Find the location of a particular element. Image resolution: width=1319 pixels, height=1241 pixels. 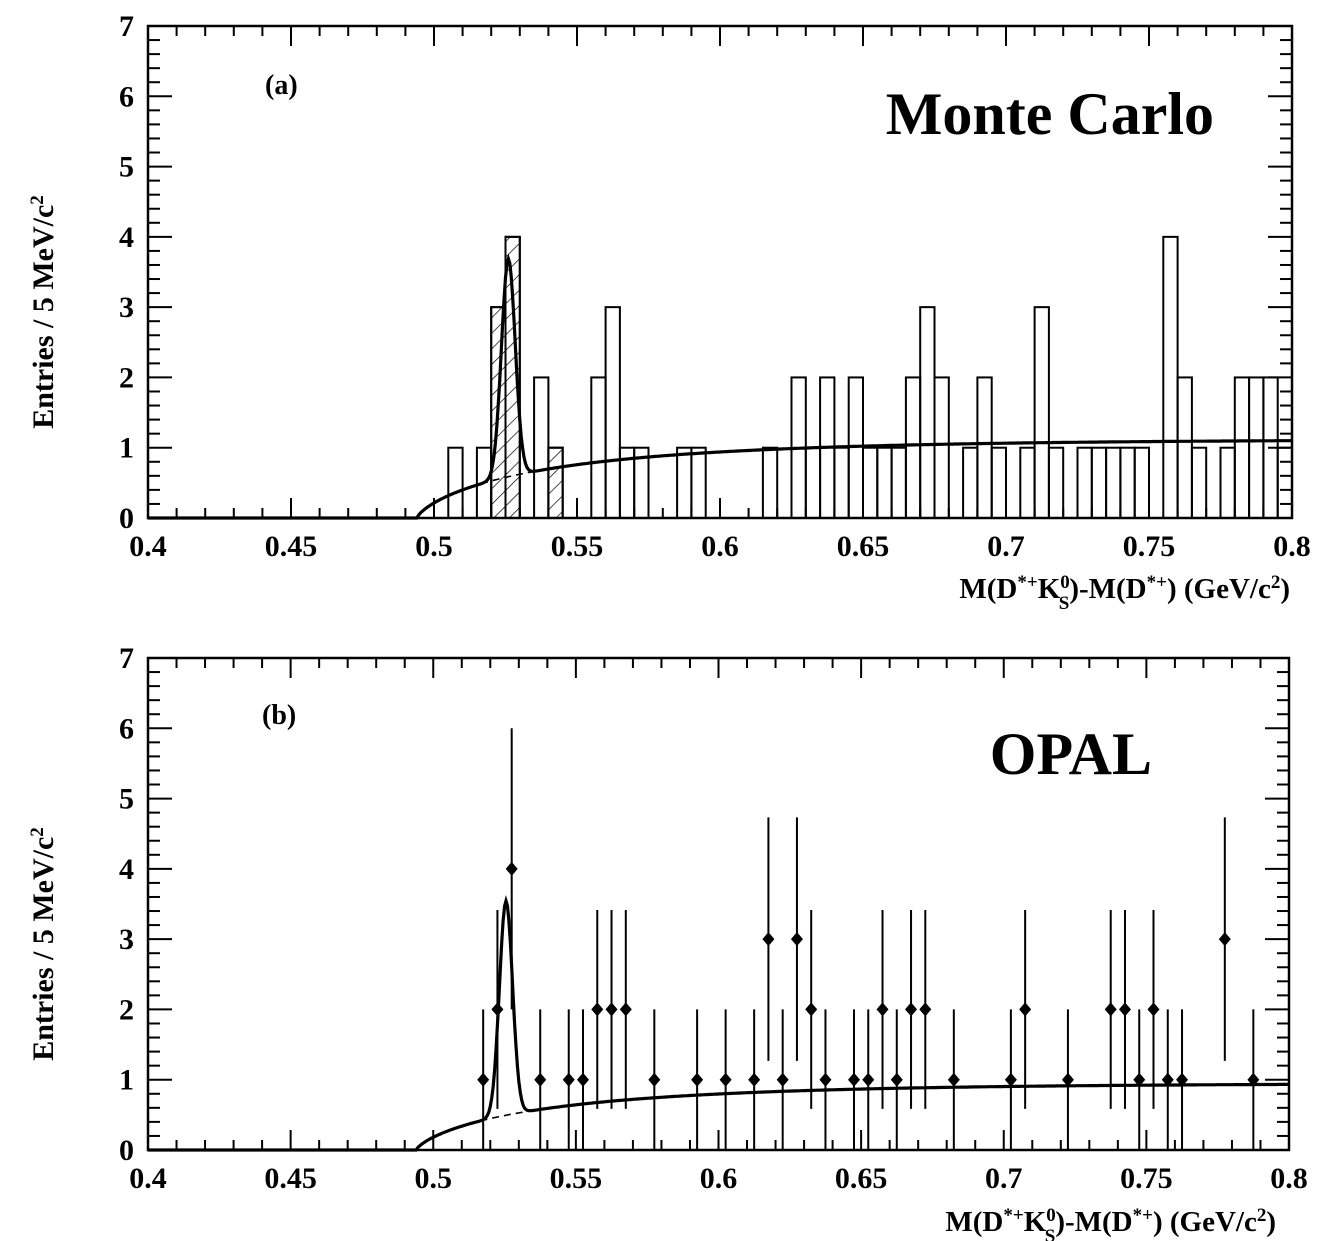

panel-b-label: (b) is located at coordinates (279, 715).